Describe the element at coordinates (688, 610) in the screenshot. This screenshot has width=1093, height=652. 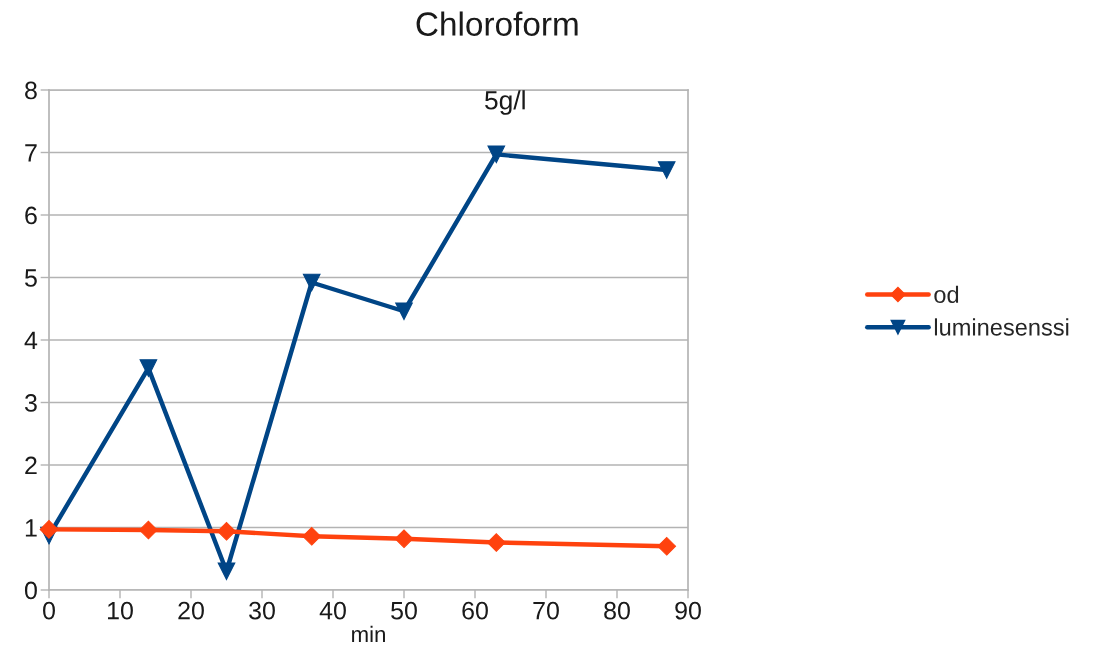
I see `x-tick-label: 90` at that location.